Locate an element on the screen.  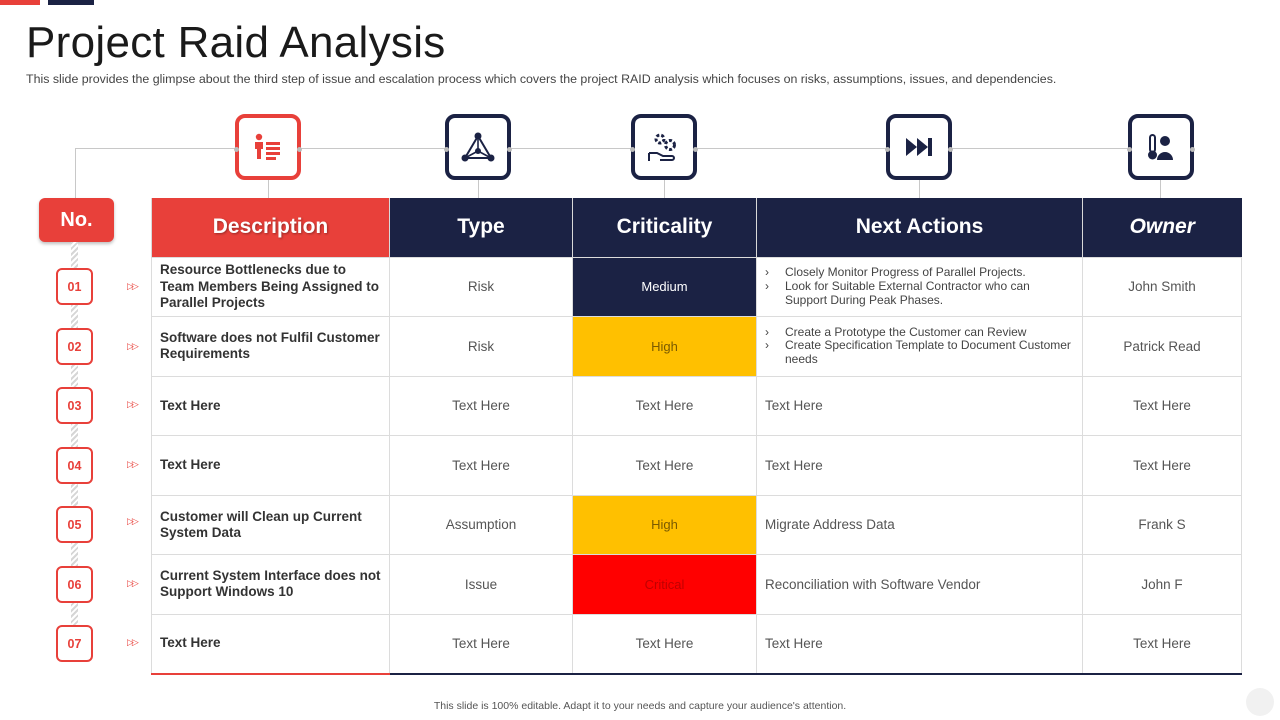
top-accent-red is located at coordinates (20, 2).